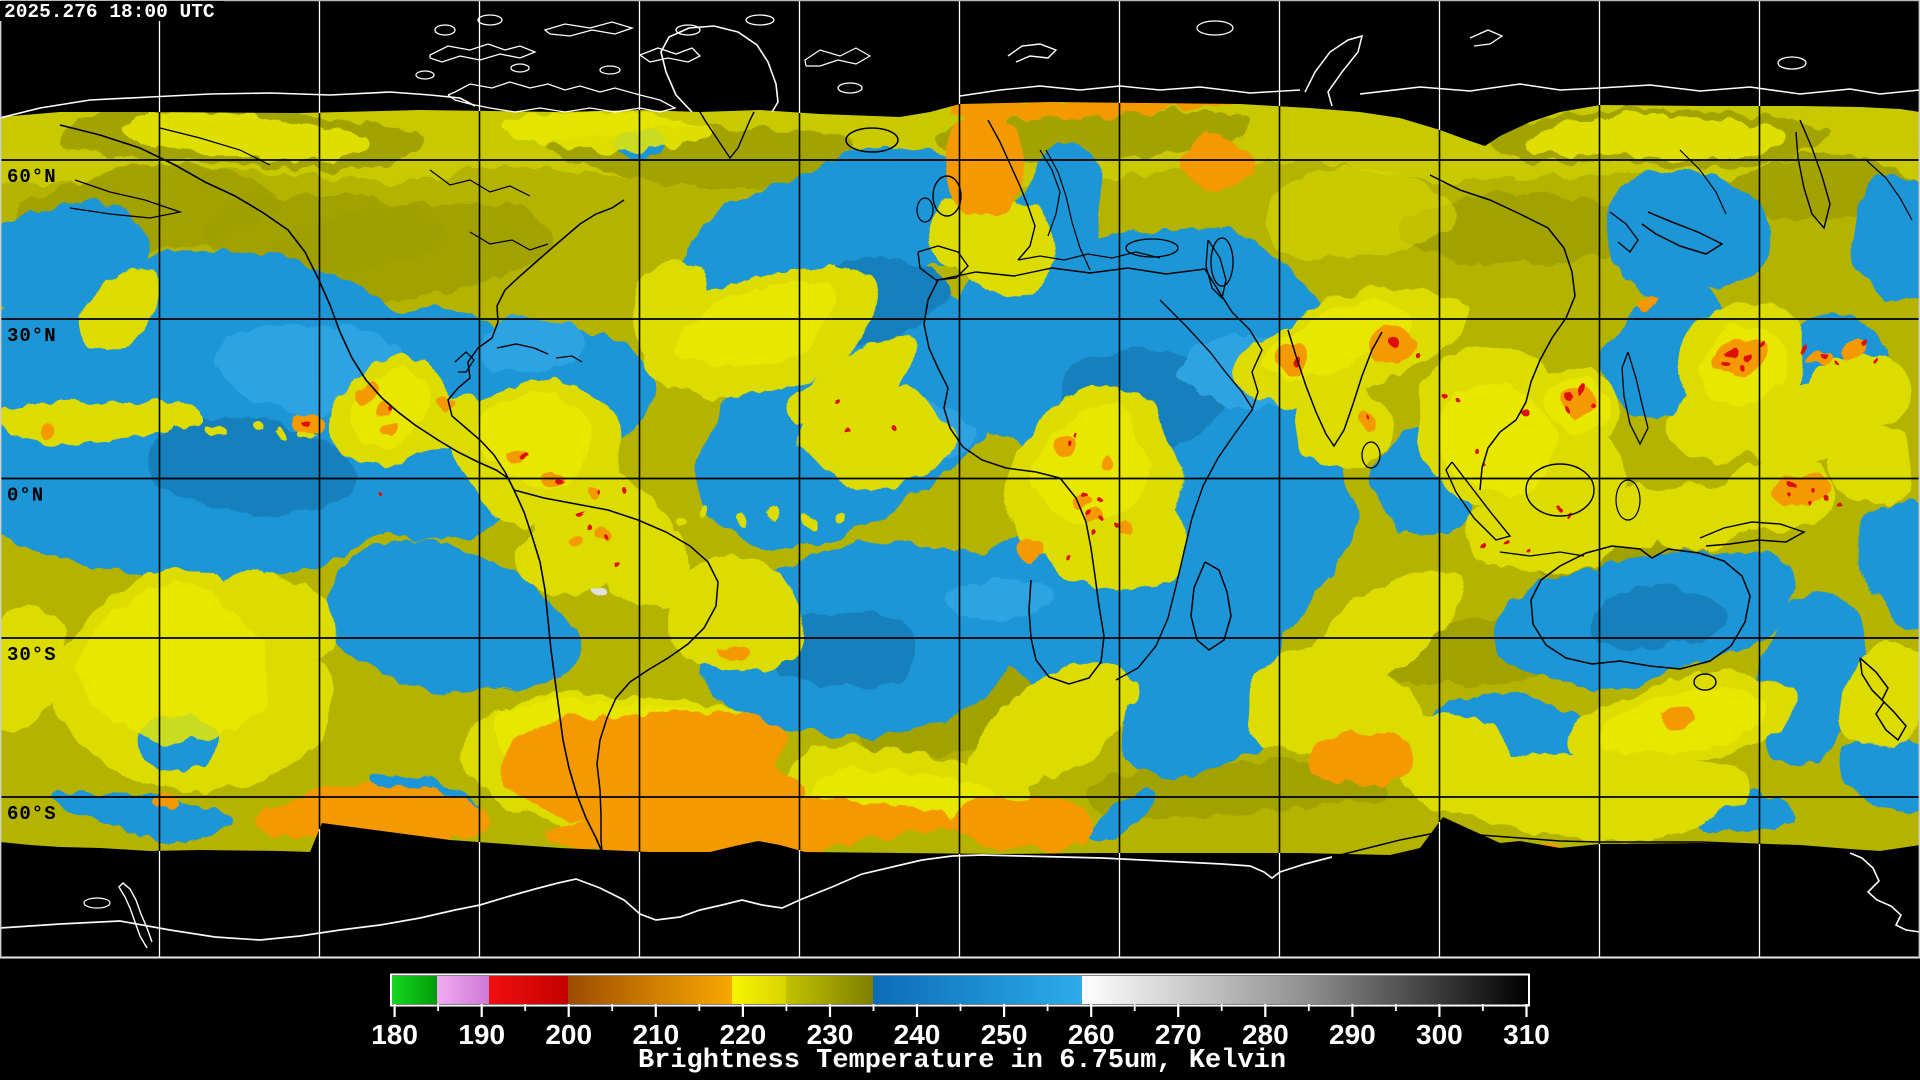  What do you see at coordinates (481, 1034) in the screenshot?
I see `svg-text: 190` at bounding box center [481, 1034].